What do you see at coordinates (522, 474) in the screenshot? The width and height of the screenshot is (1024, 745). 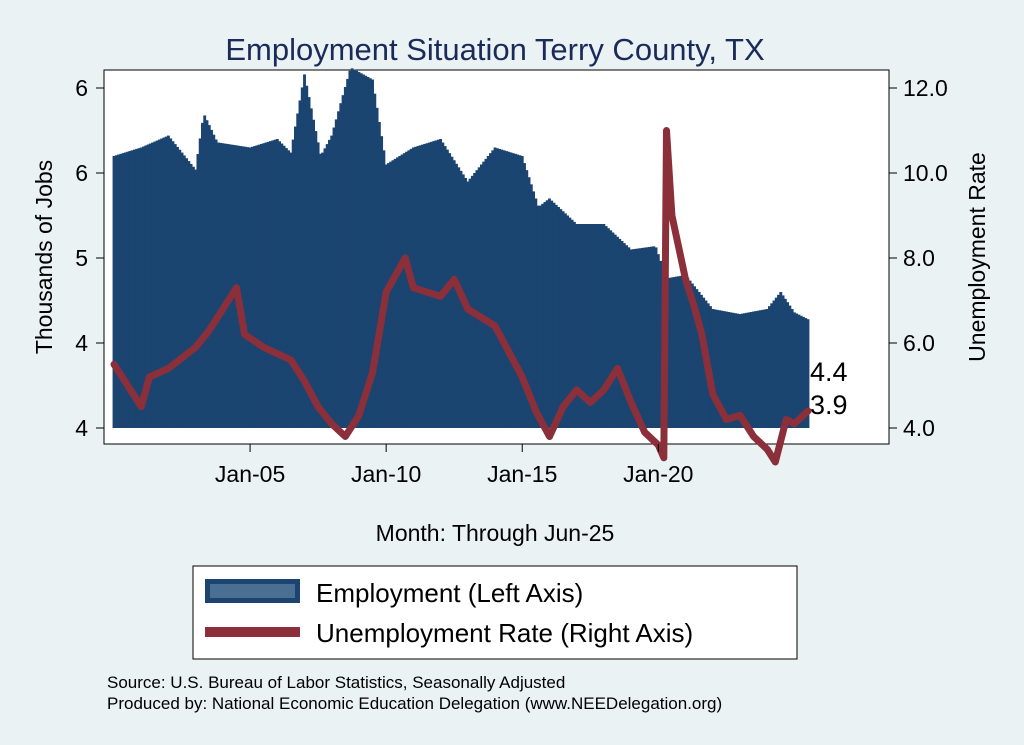 I see `x-tick-label: Jan-15` at bounding box center [522, 474].